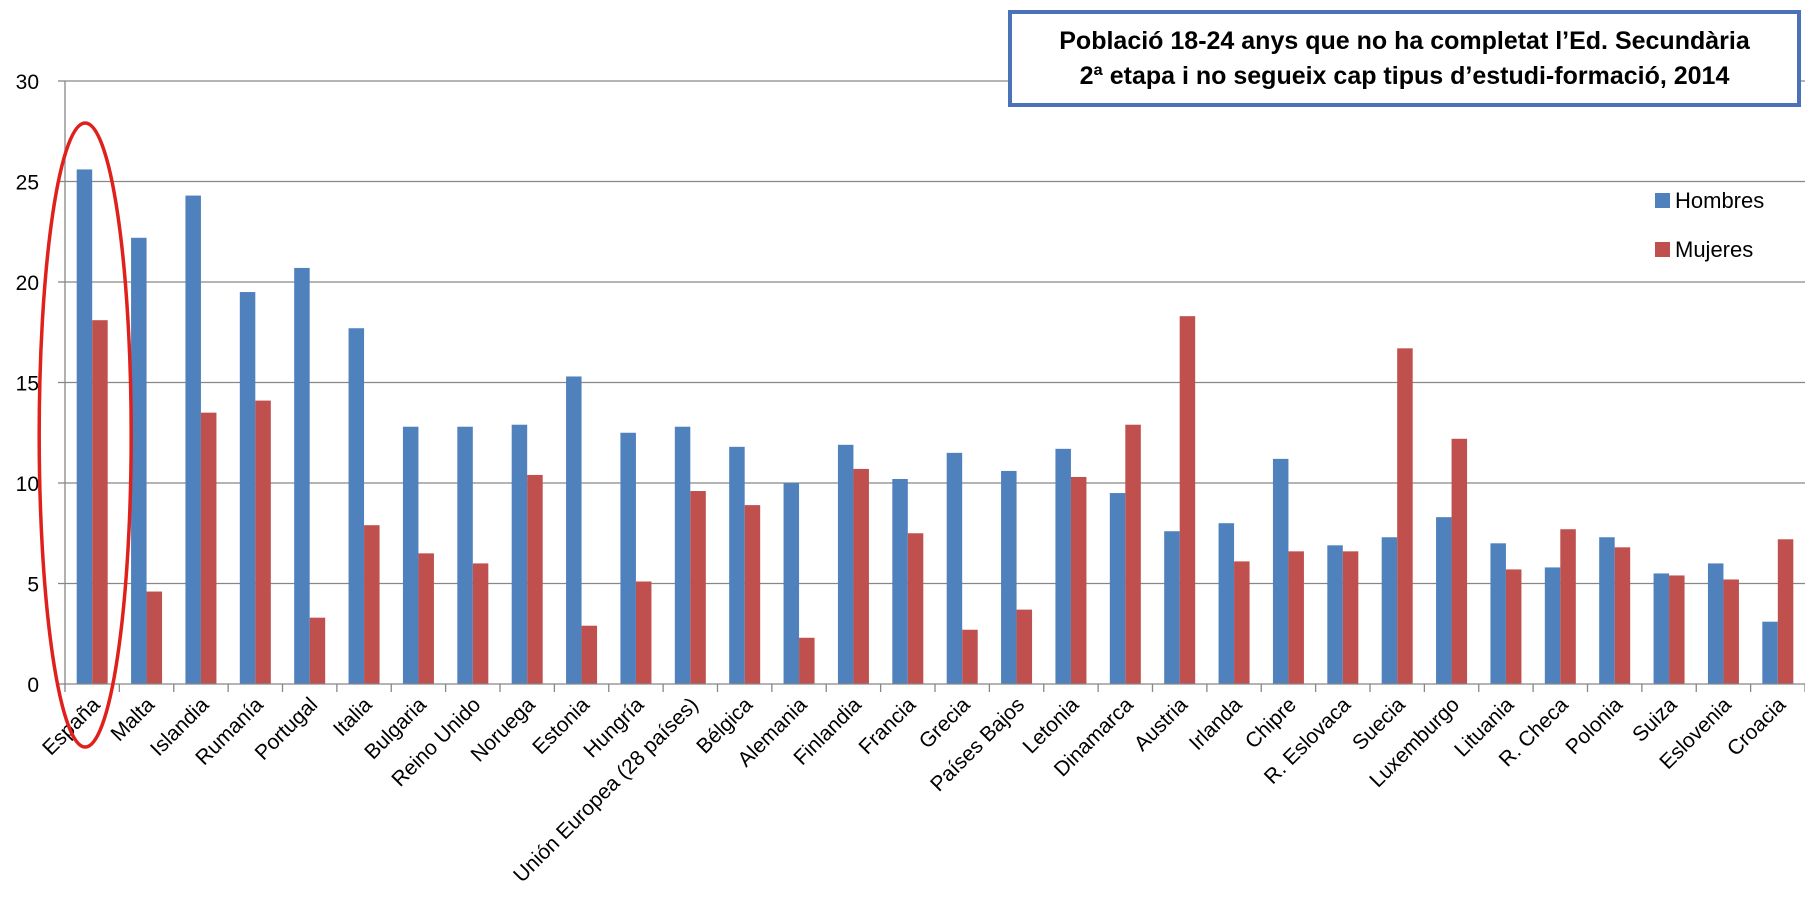  What do you see at coordinates (353, 717) in the screenshot?
I see `x-category-label: Italia` at bounding box center [353, 717].